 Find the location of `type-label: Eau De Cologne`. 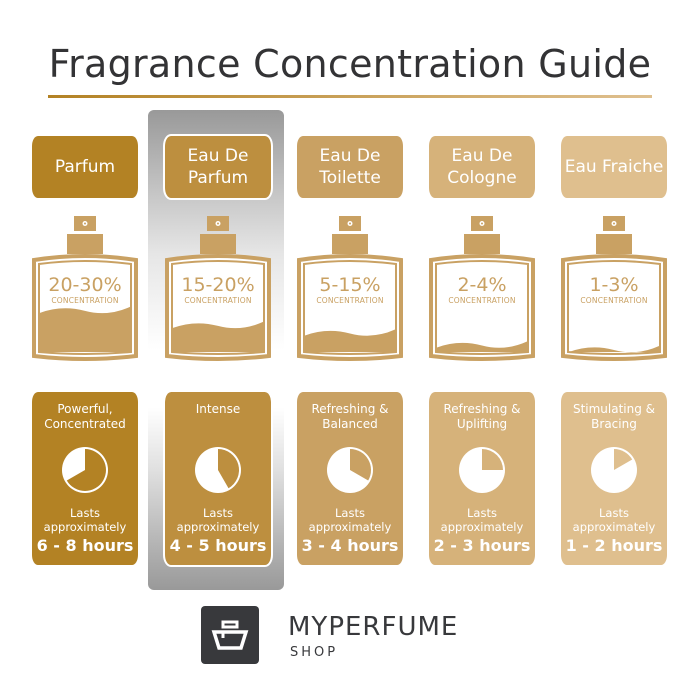

type-label: Eau De Cologne is located at coordinates (482, 167).